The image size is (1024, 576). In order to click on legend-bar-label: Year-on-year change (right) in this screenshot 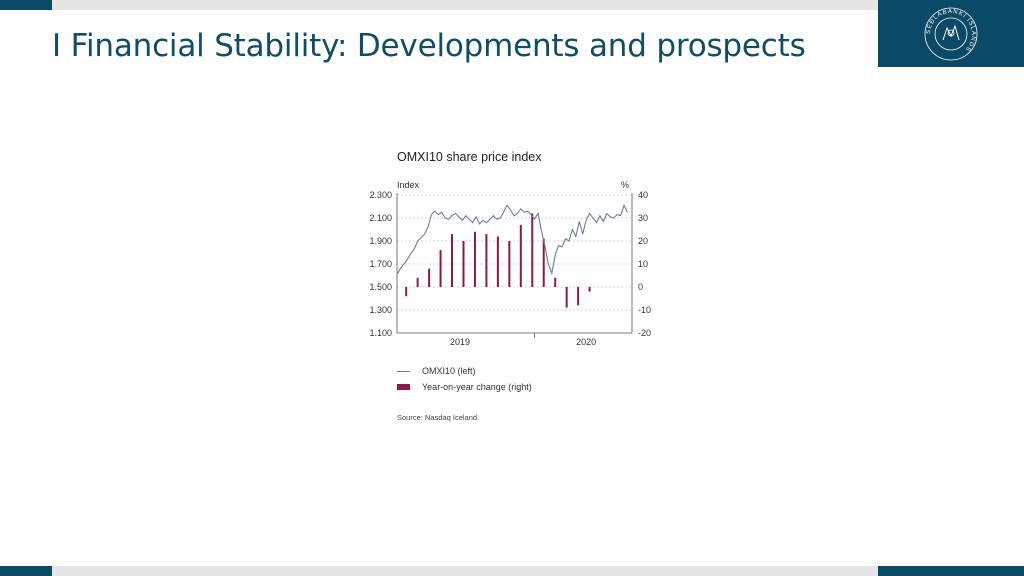, I will do `click(477, 387)`.